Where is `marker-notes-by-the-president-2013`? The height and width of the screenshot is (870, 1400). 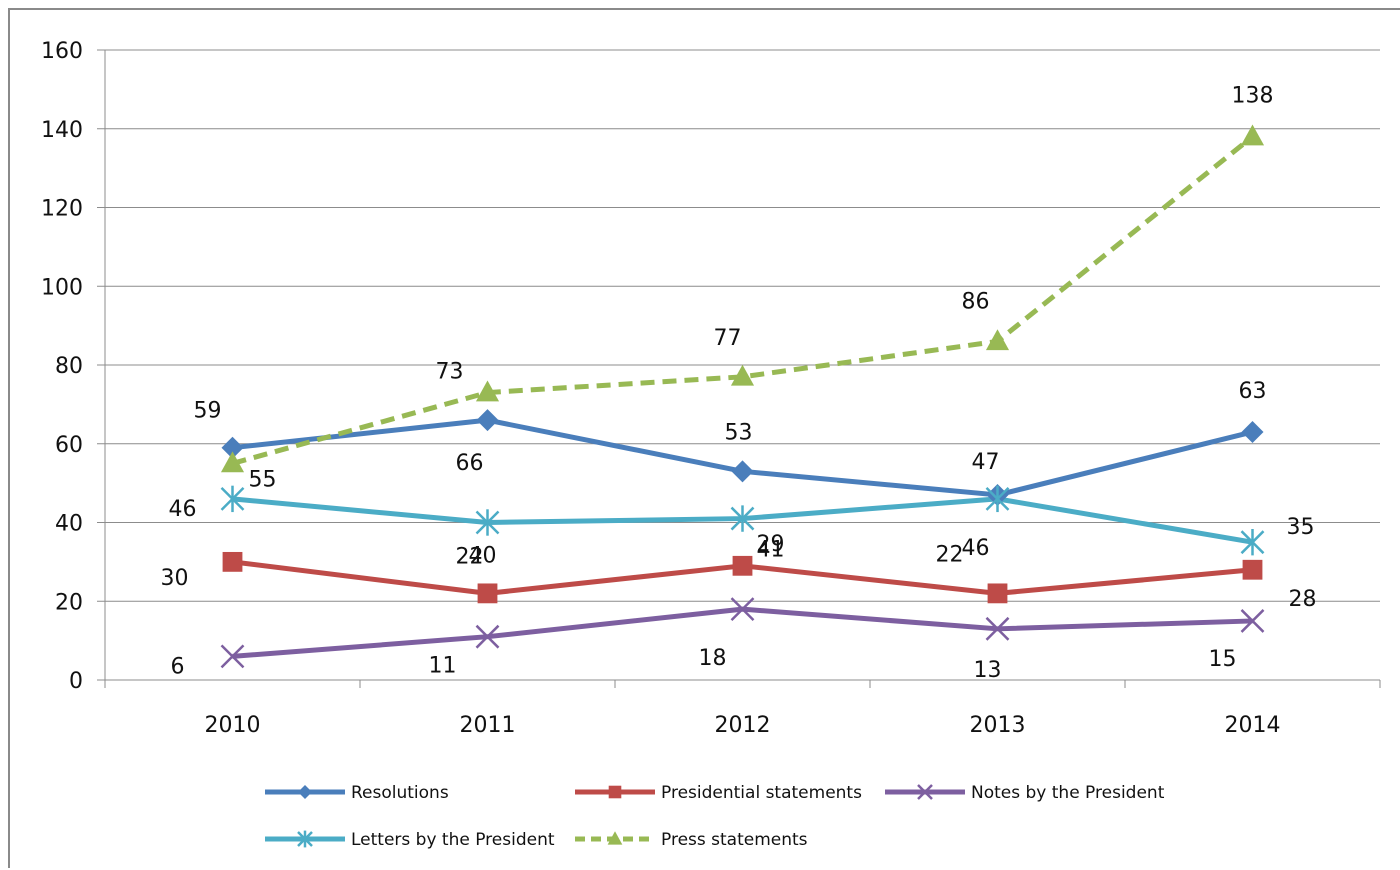 marker-notes-by-the-president-2013 is located at coordinates (997, 628).